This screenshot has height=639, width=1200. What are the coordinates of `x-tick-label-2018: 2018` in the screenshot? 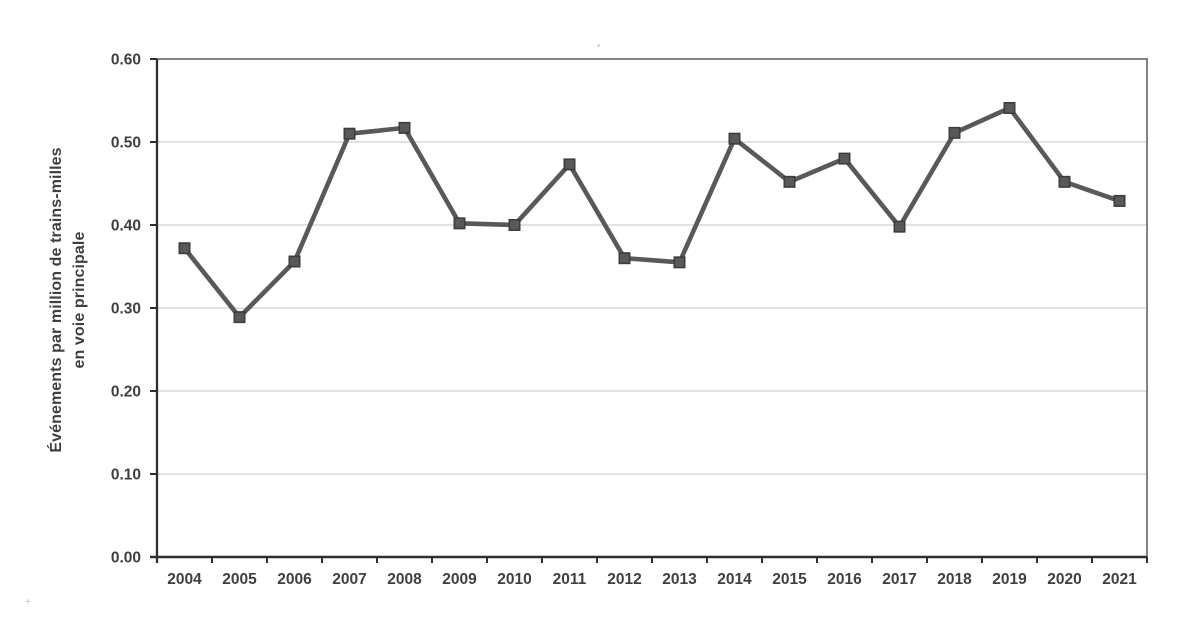 It's located at (954, 579).